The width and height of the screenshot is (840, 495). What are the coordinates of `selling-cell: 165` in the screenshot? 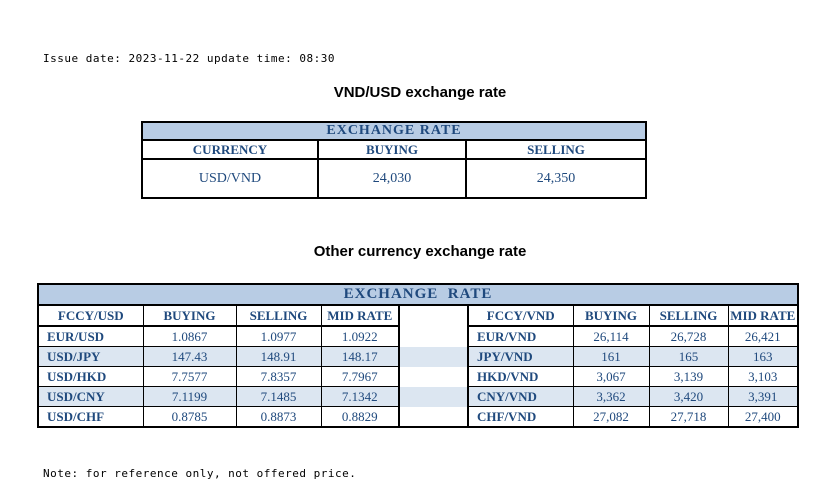 It's located at (688, 356).